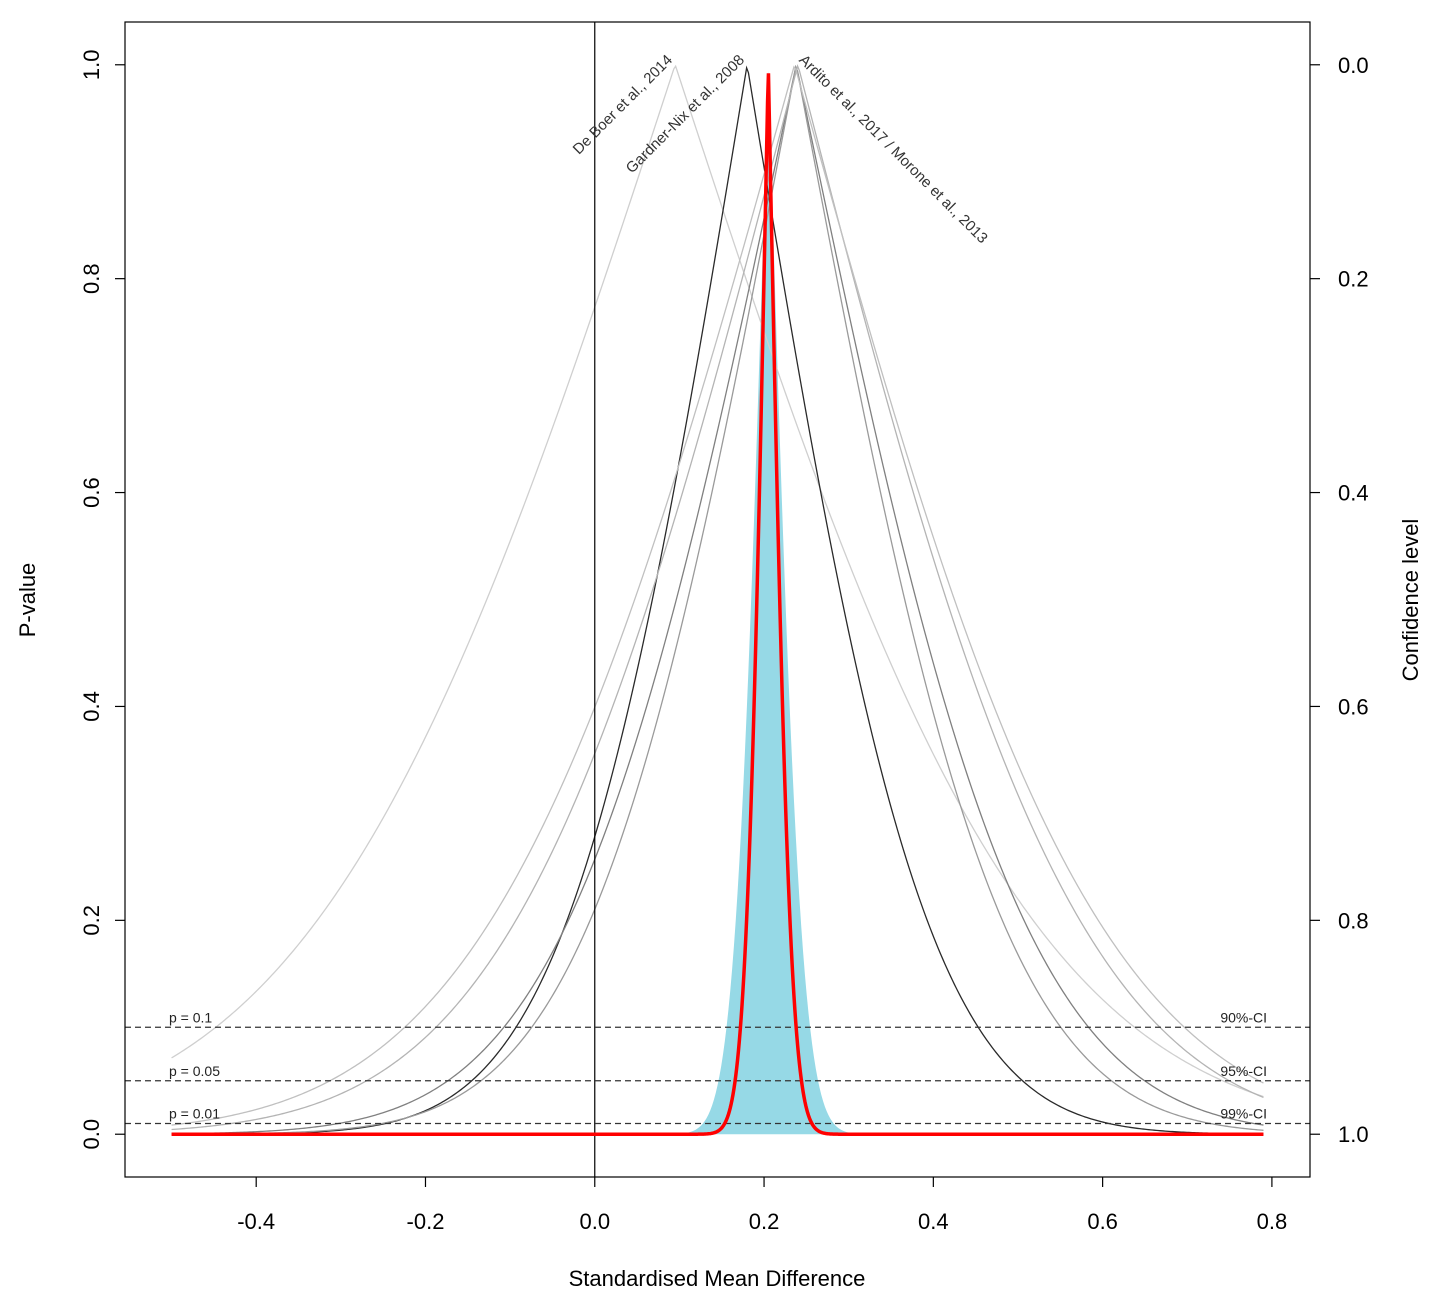 Image resolution: width=1440 pixels, height=1308 pixels. I want to click on y-tick-label: 1.0, so click(91, 64).